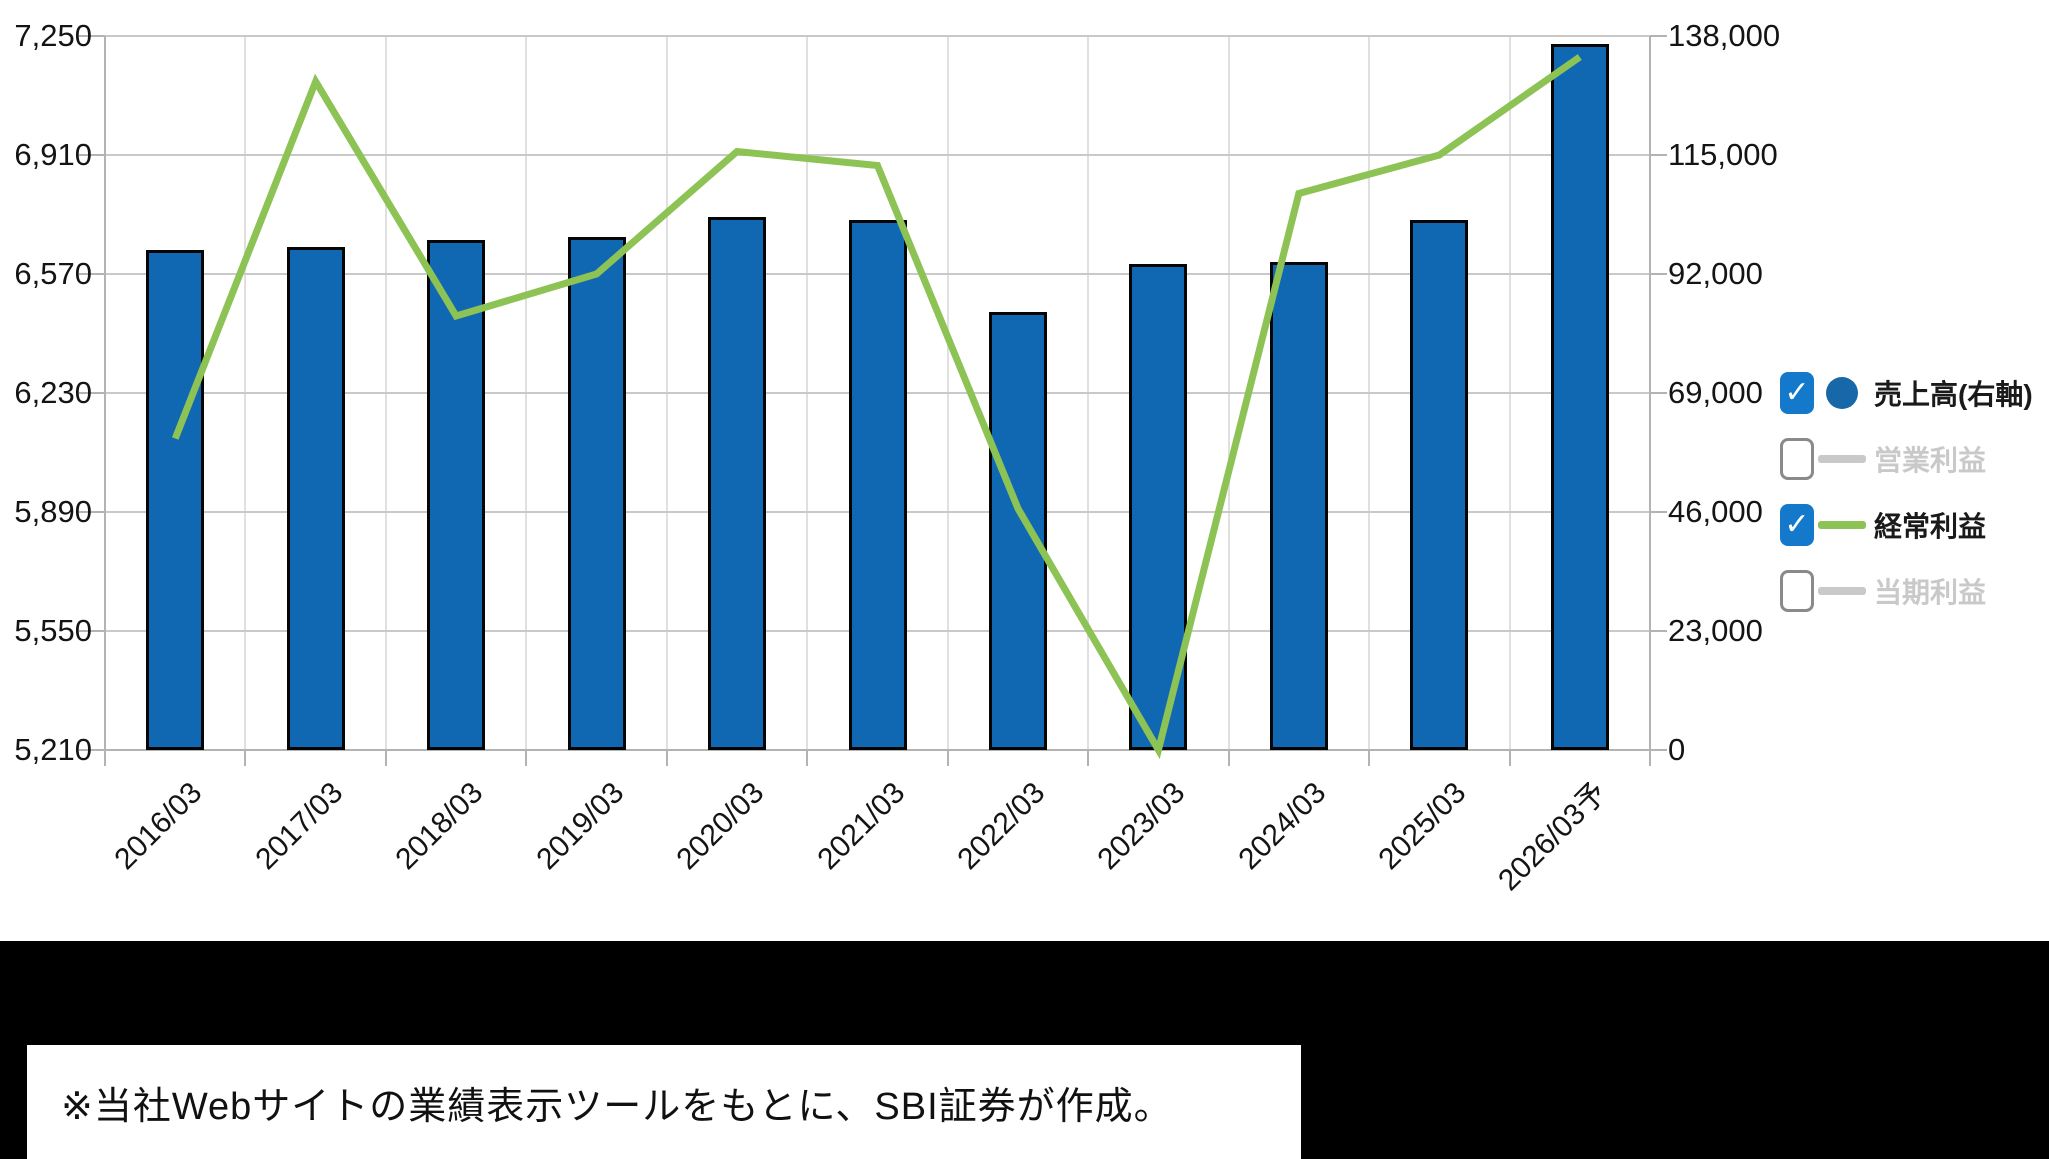 Image resolution: width=2049 pixels, height=1159 pixels. I want to click on footnote-box: ※当社Webサイトの業績表示ツールをもとに、SBI証券が作成。, so click(664, 1102).